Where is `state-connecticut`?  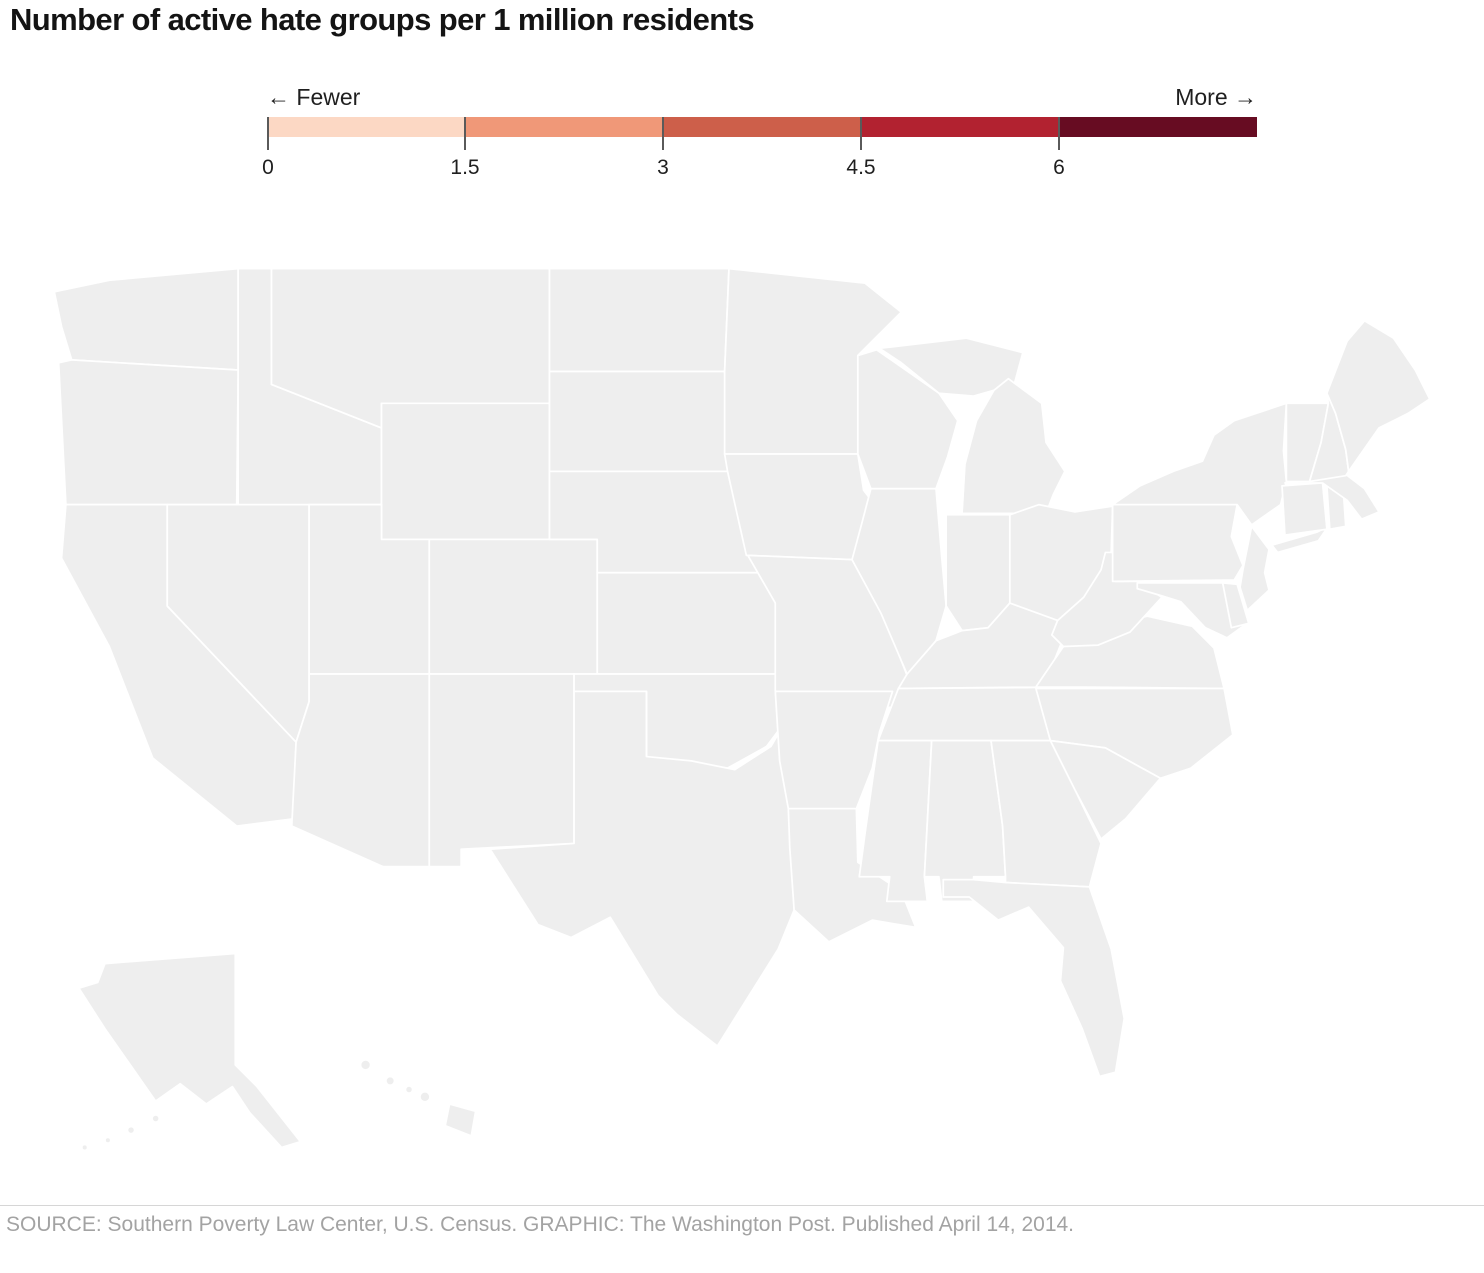 state-connecticut is located at coordinates (1304, 509).